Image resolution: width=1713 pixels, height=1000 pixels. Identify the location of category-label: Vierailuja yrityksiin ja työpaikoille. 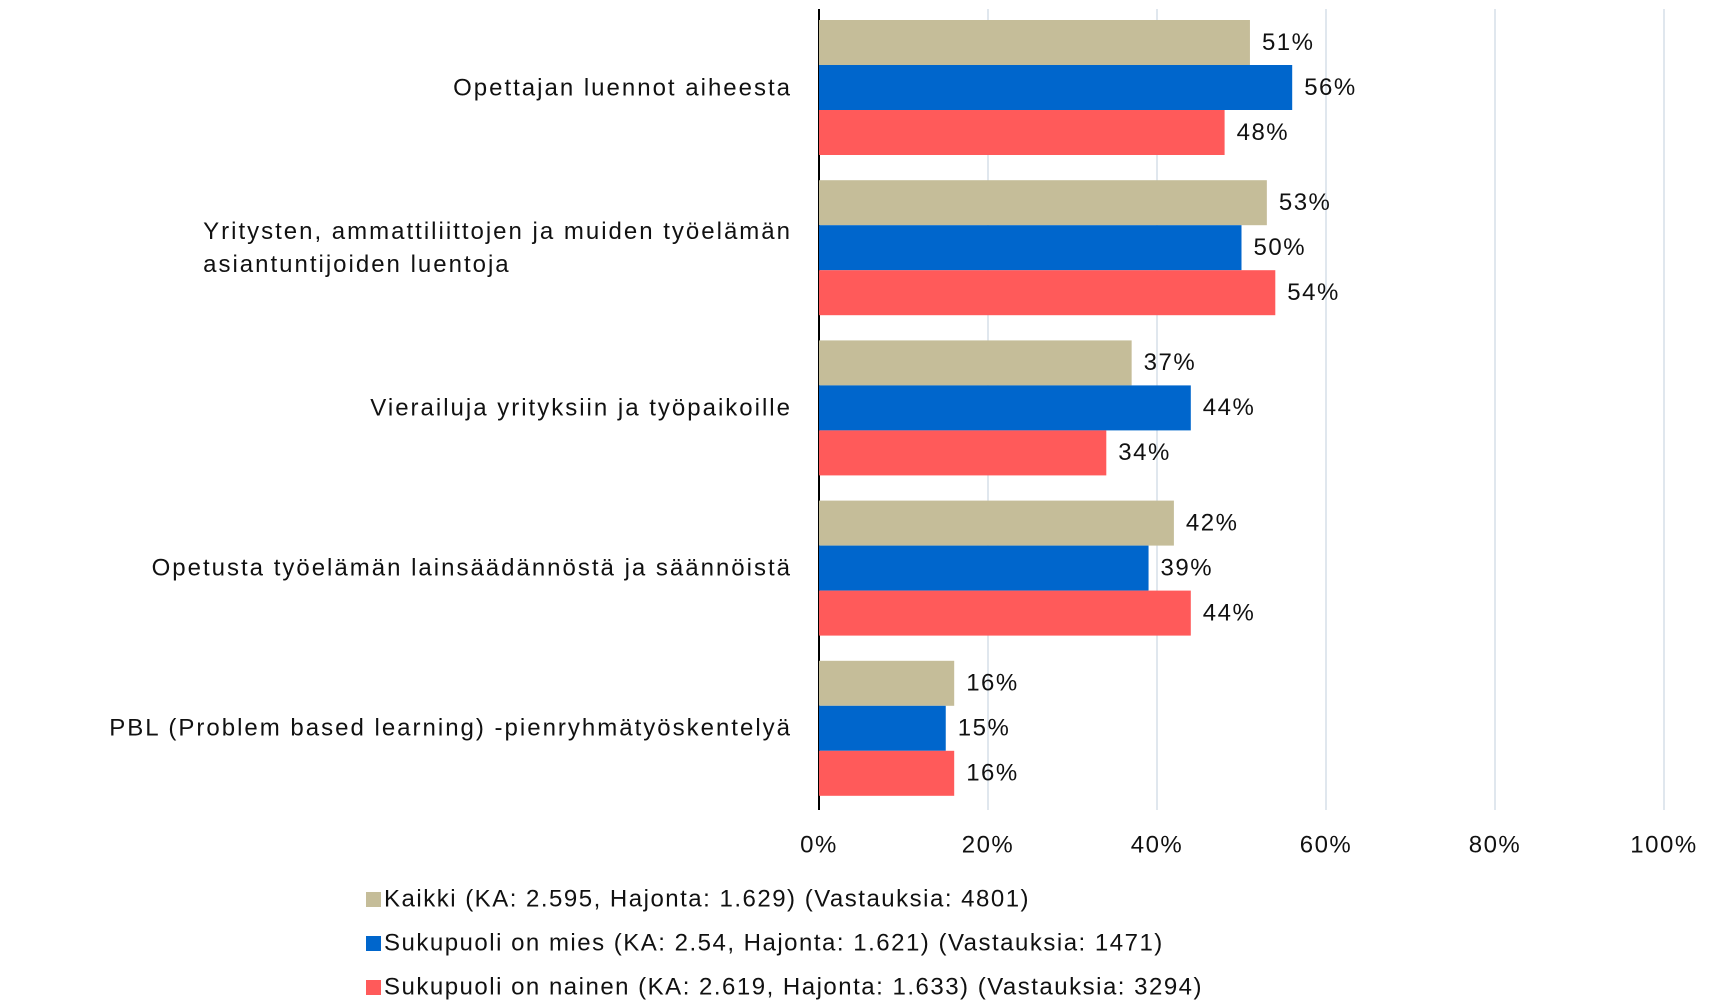
(581, 408).